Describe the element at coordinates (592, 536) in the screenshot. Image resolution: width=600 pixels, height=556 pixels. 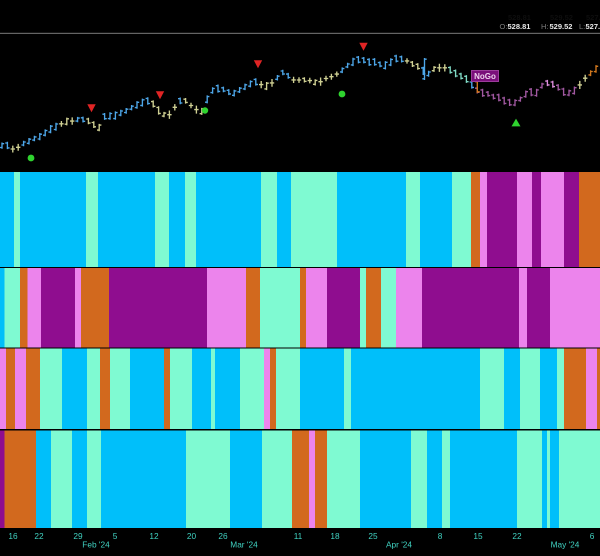
I see `svg-text: 6` at that location.